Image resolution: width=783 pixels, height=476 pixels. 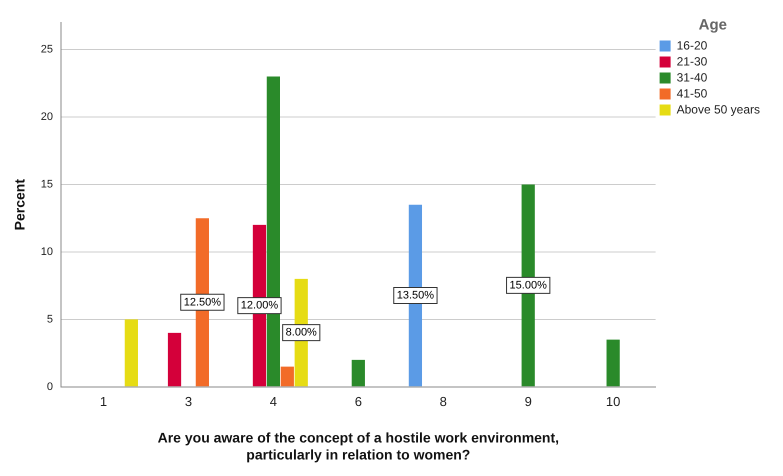 What do you see at coordinates (415, 296) in the screenshot?
I see `data-label: 13.50%` at bounding box center [415, 296].